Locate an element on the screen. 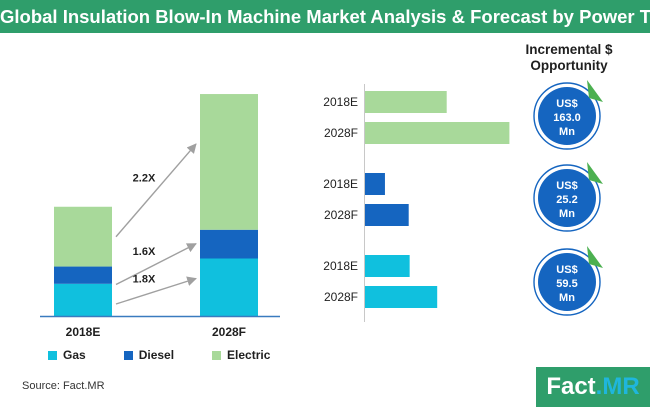 This screenshot has width=650, height=407. growth-label-diesel: 1.6X is located at coordinates (144, 252).